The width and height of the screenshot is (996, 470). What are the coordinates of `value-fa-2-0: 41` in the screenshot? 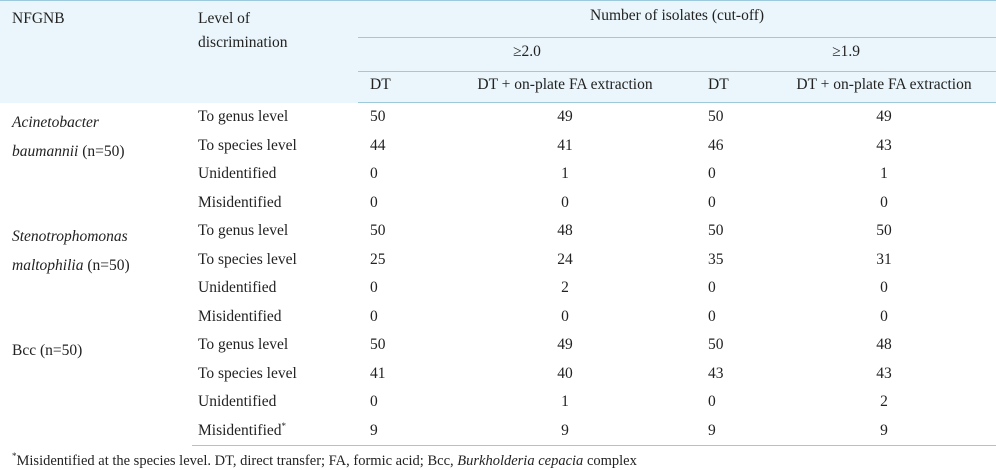 It's located at (565, 145).